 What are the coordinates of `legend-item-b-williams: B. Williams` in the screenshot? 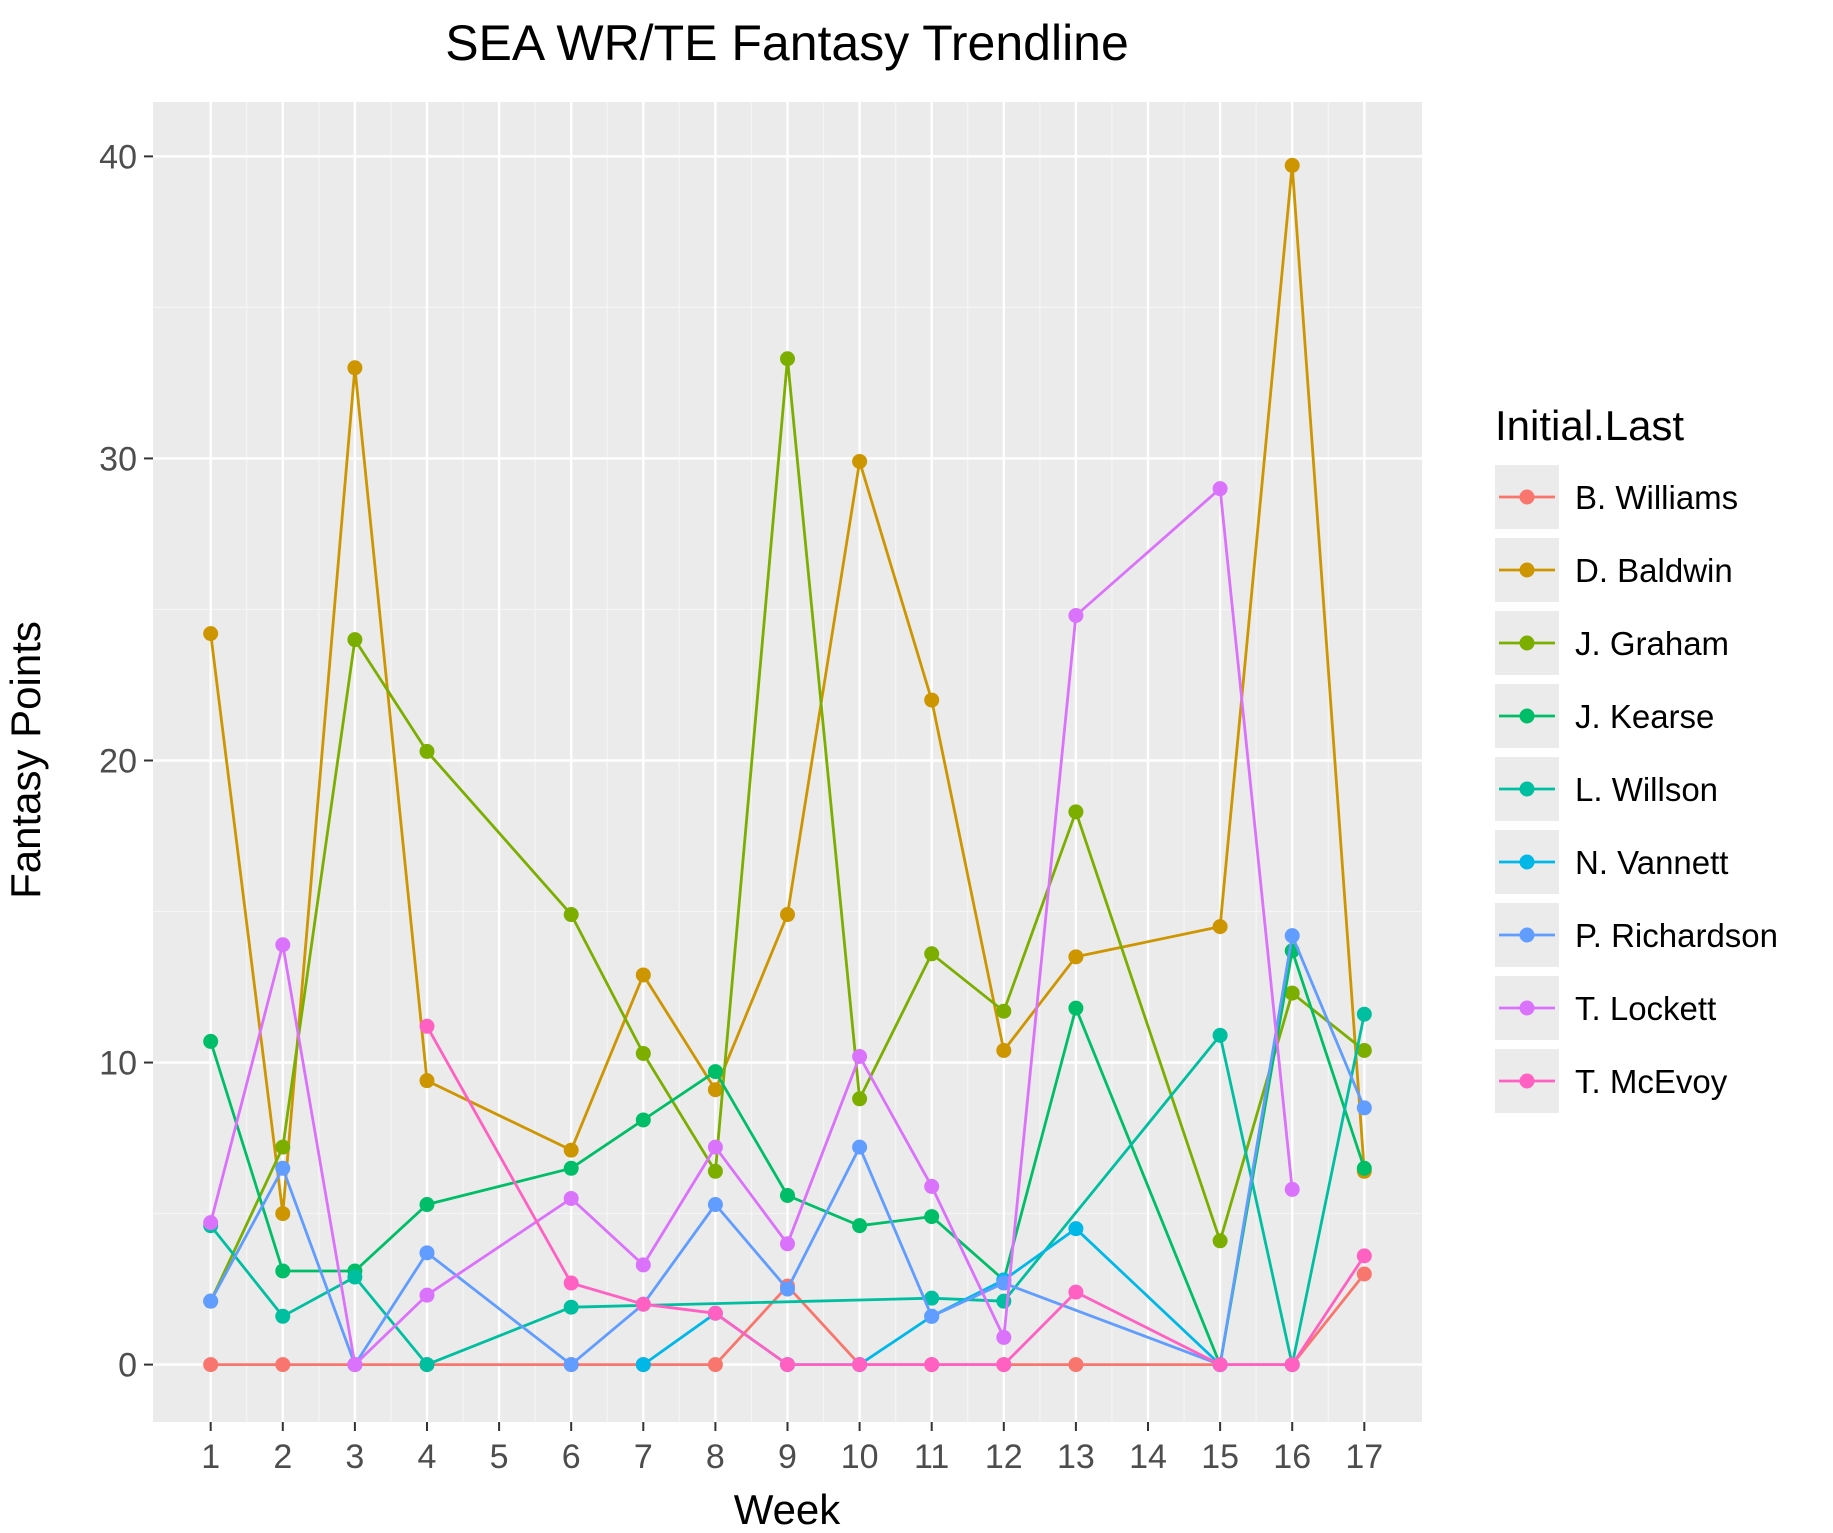 It's located at (1616, 497).